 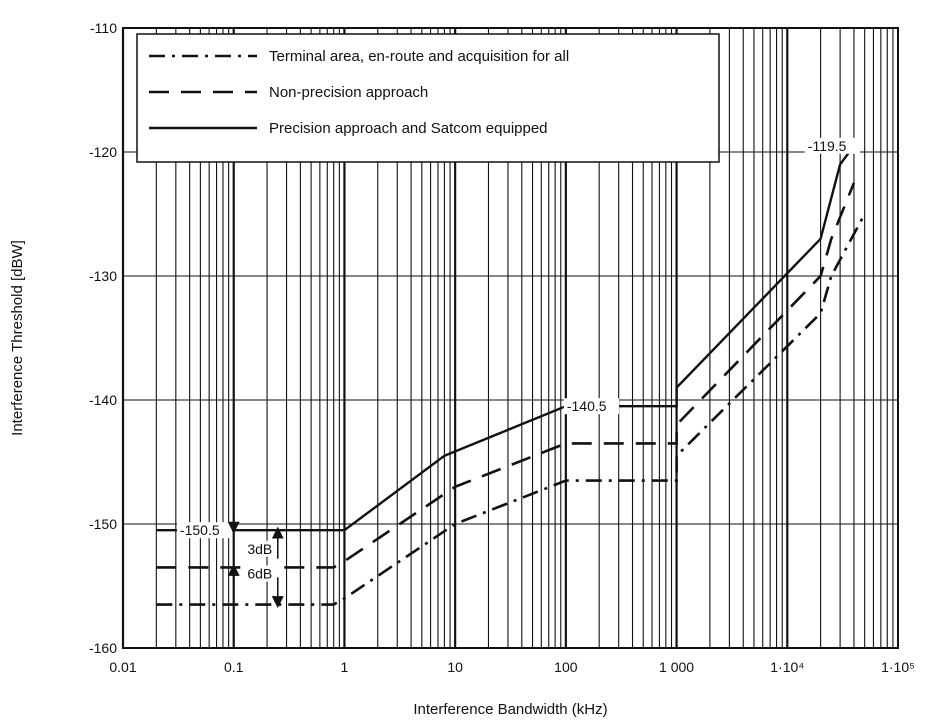 I want to click on annotation-label-5: -119.5, so click(x=827, y=146).